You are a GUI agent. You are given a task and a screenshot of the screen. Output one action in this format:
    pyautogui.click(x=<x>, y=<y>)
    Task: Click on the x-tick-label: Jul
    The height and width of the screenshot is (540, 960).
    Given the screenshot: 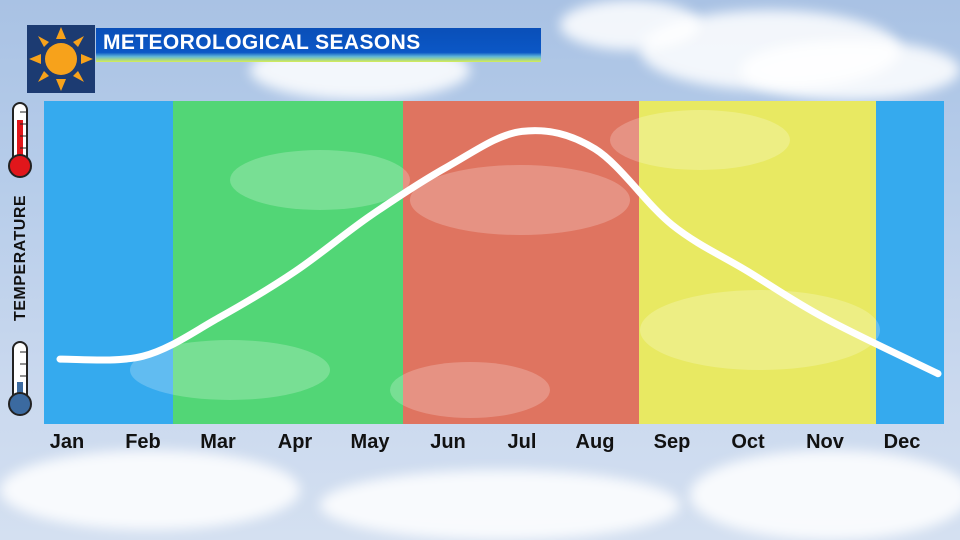 What is the action you would take?
    pyautogui.click(x=522, y=442)
    